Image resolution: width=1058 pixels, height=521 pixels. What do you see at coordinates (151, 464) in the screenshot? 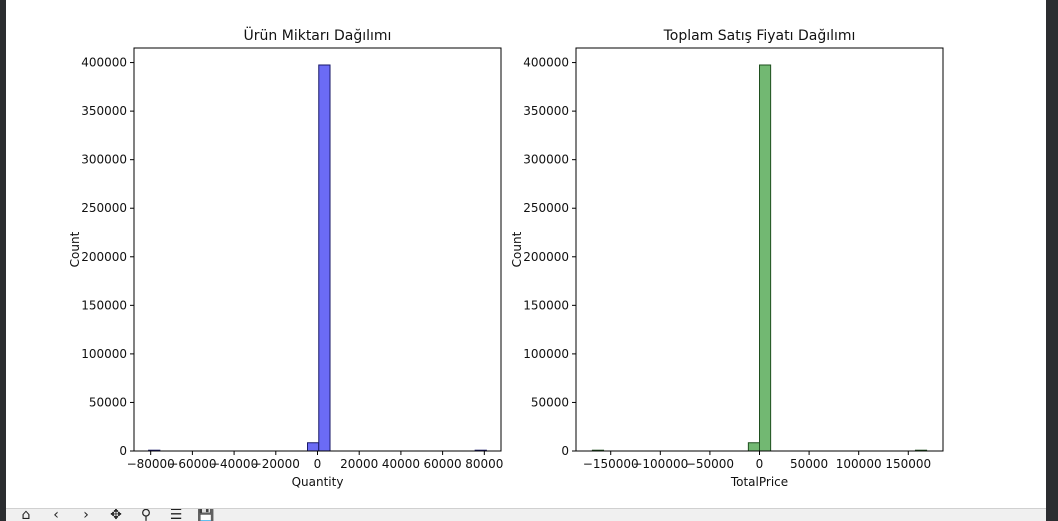
I see `x-tick-label: −80000` at bounding box center [151, 464].